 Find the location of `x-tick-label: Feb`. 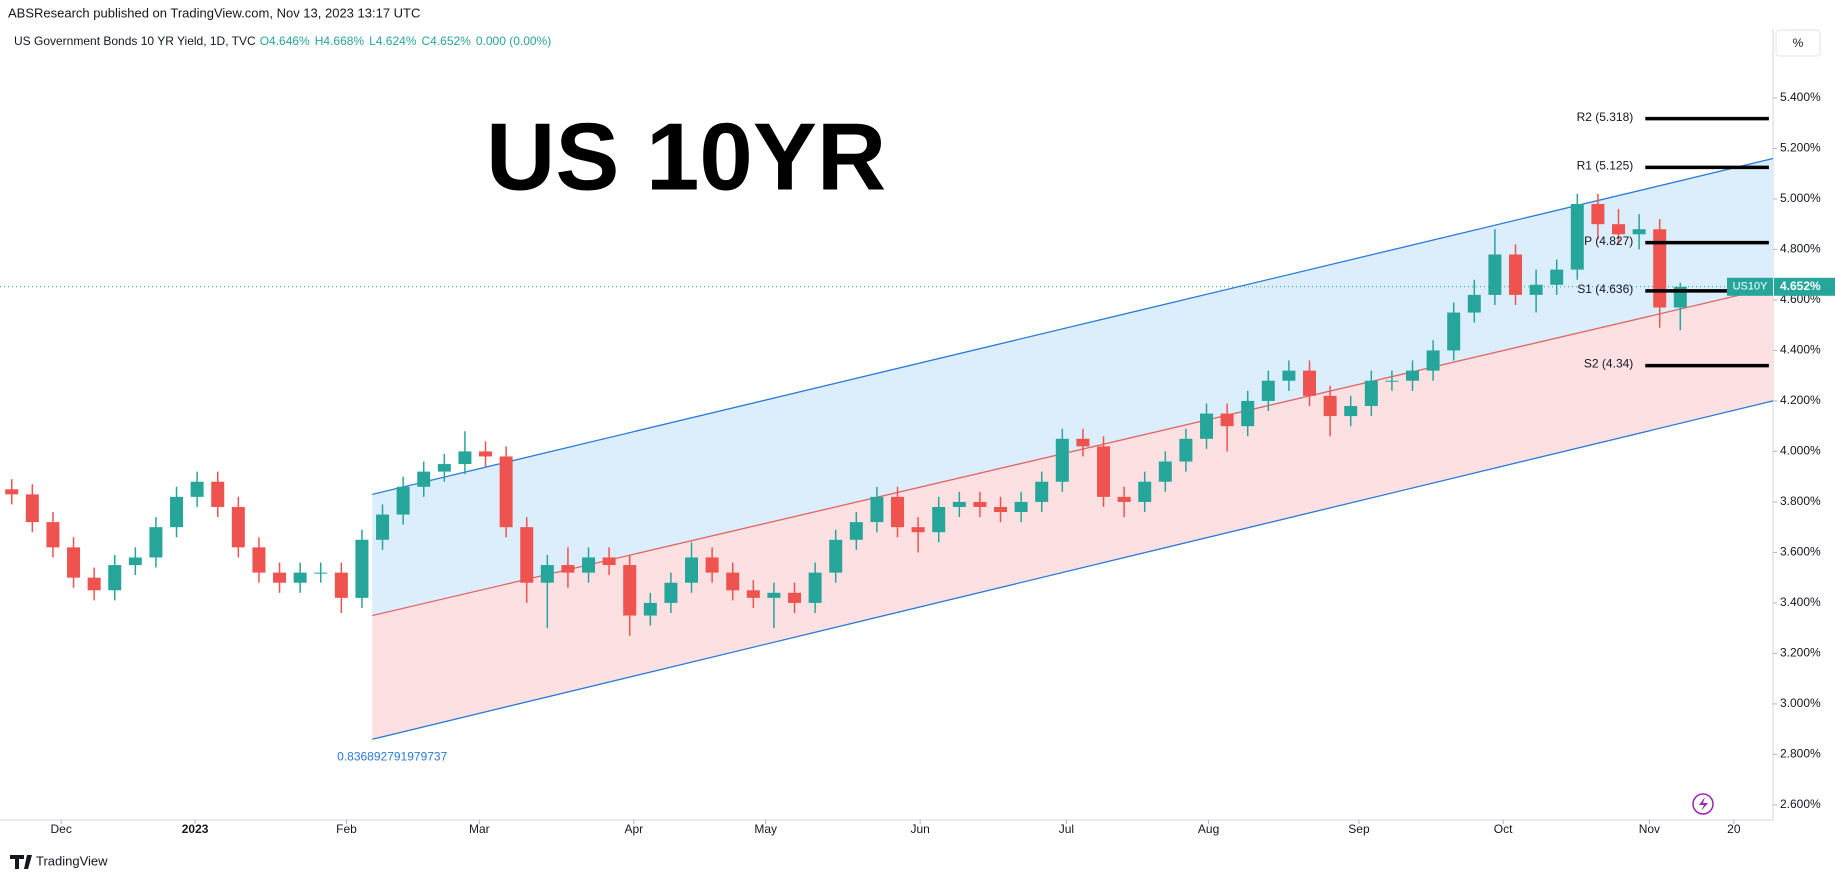

x-tick-label: Feb is located at coordinates (346, 829).